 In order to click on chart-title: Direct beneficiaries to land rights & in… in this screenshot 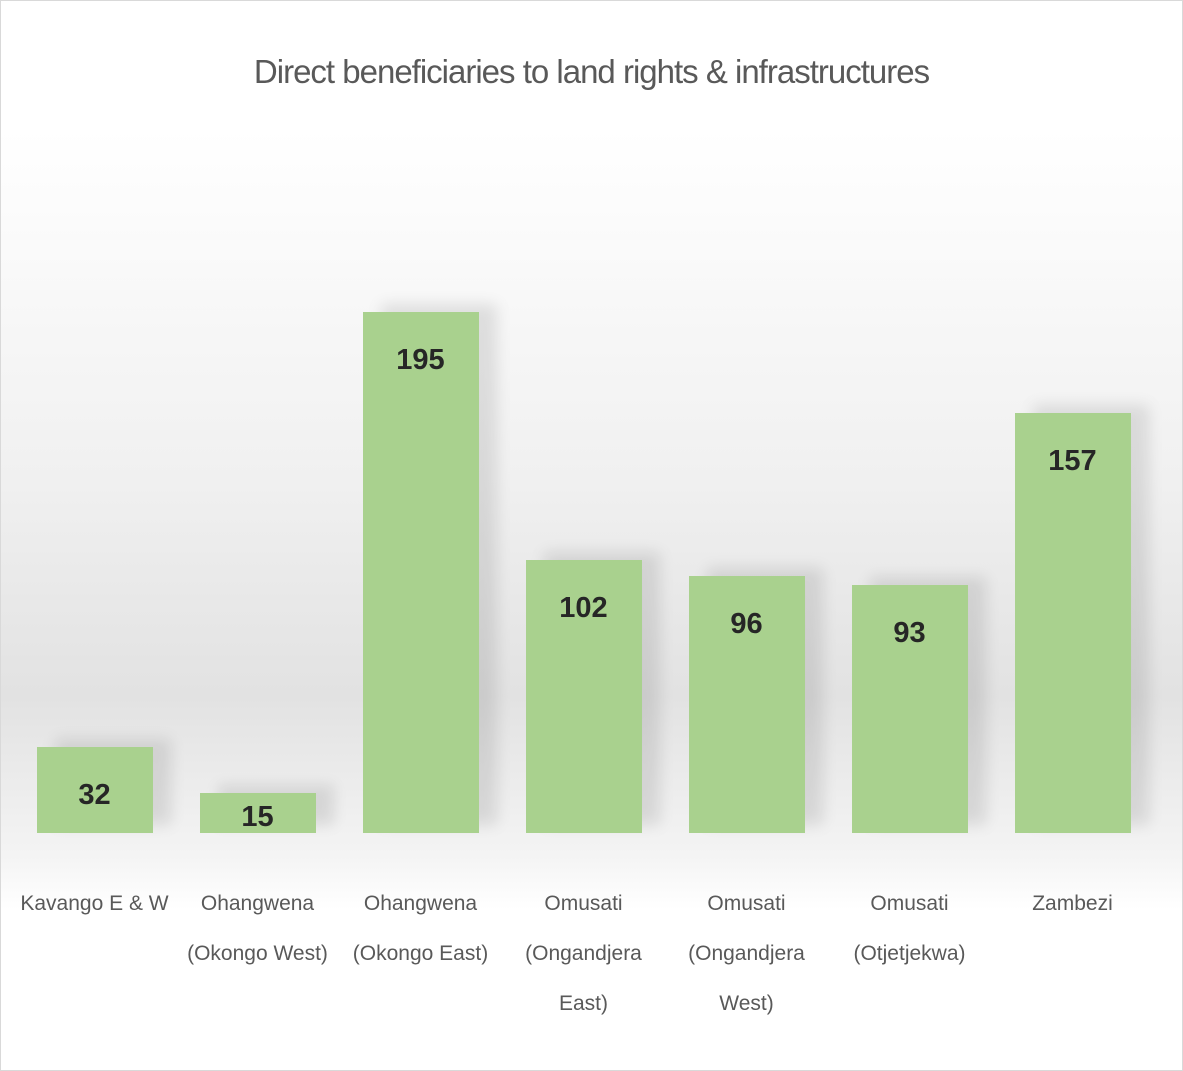, I will do `click(591, 71)`.